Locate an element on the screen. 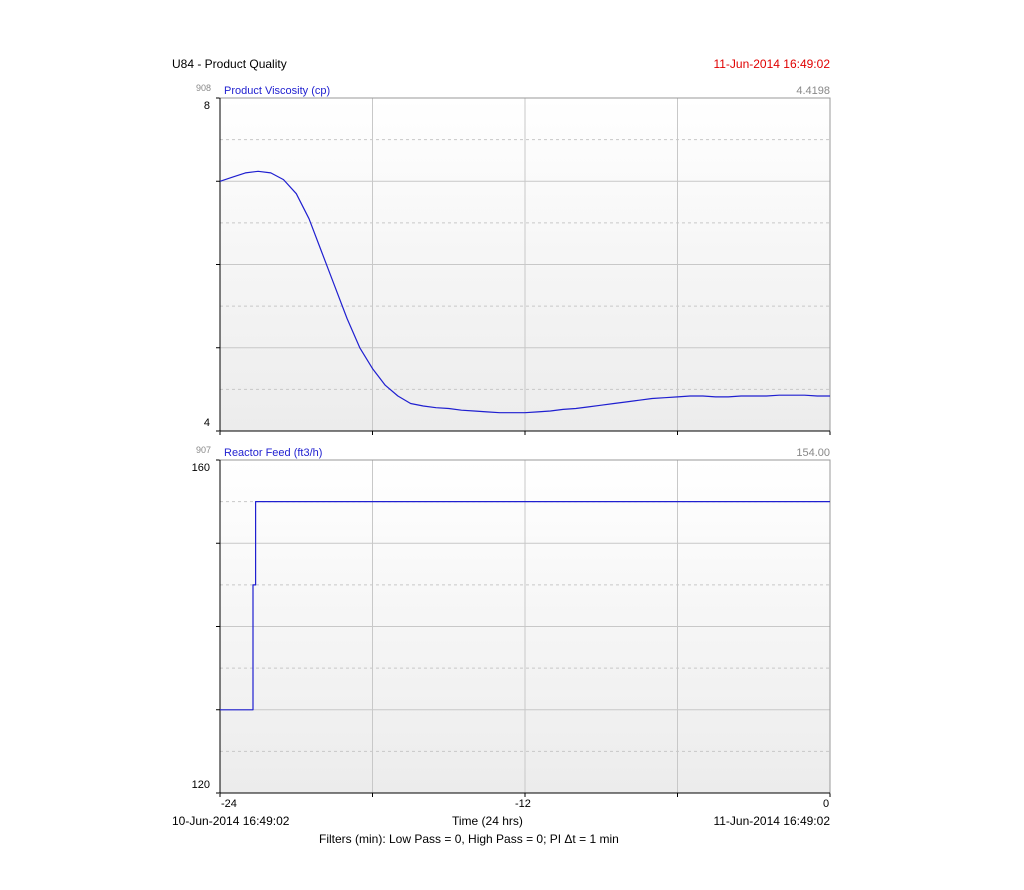 Image resolution: width=1024 pixels, height=890 pixels. xtick-start: -24 is located at coordinates (229, 804).